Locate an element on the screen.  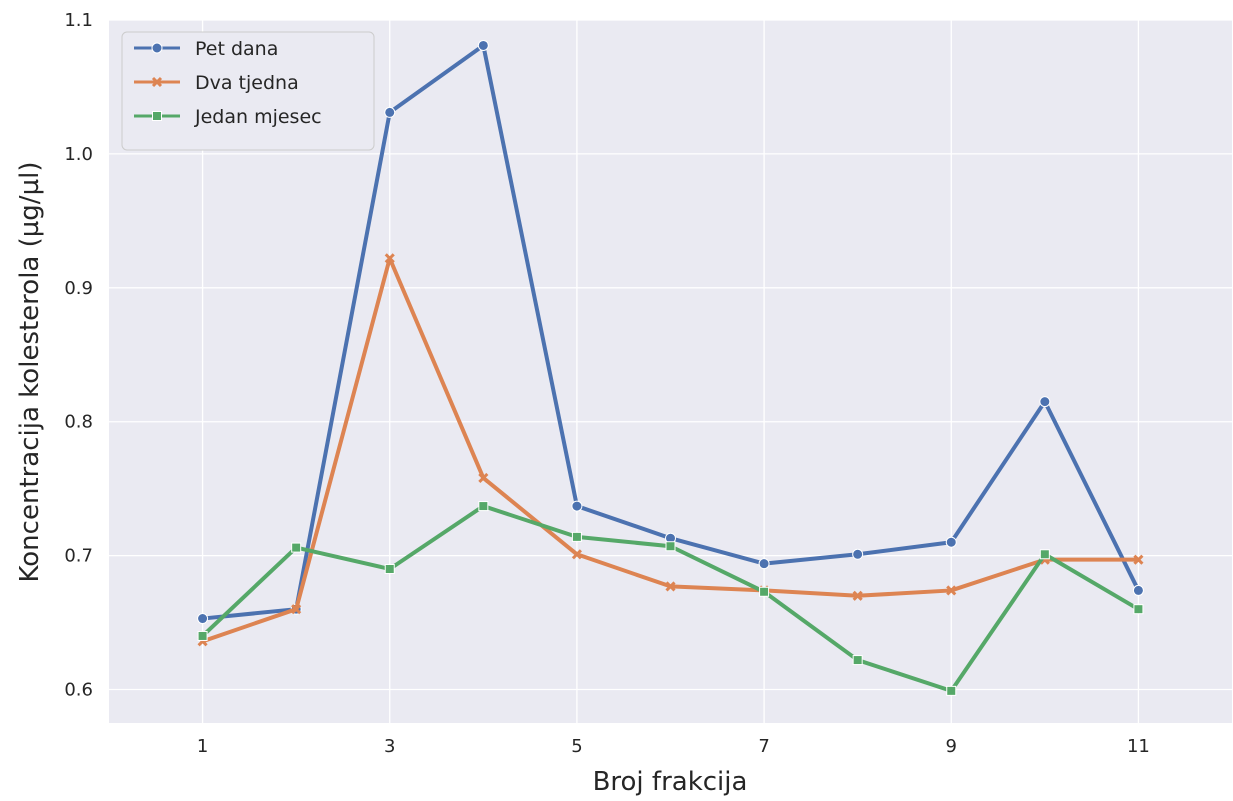
y-tick-label: 0.8 is located at coordinates (78, 422).